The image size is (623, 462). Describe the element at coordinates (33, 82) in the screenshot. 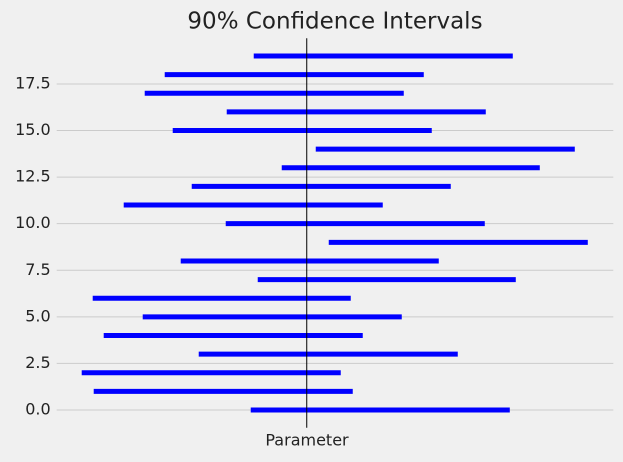

I see `y-tick-label: 17.5` at that location.